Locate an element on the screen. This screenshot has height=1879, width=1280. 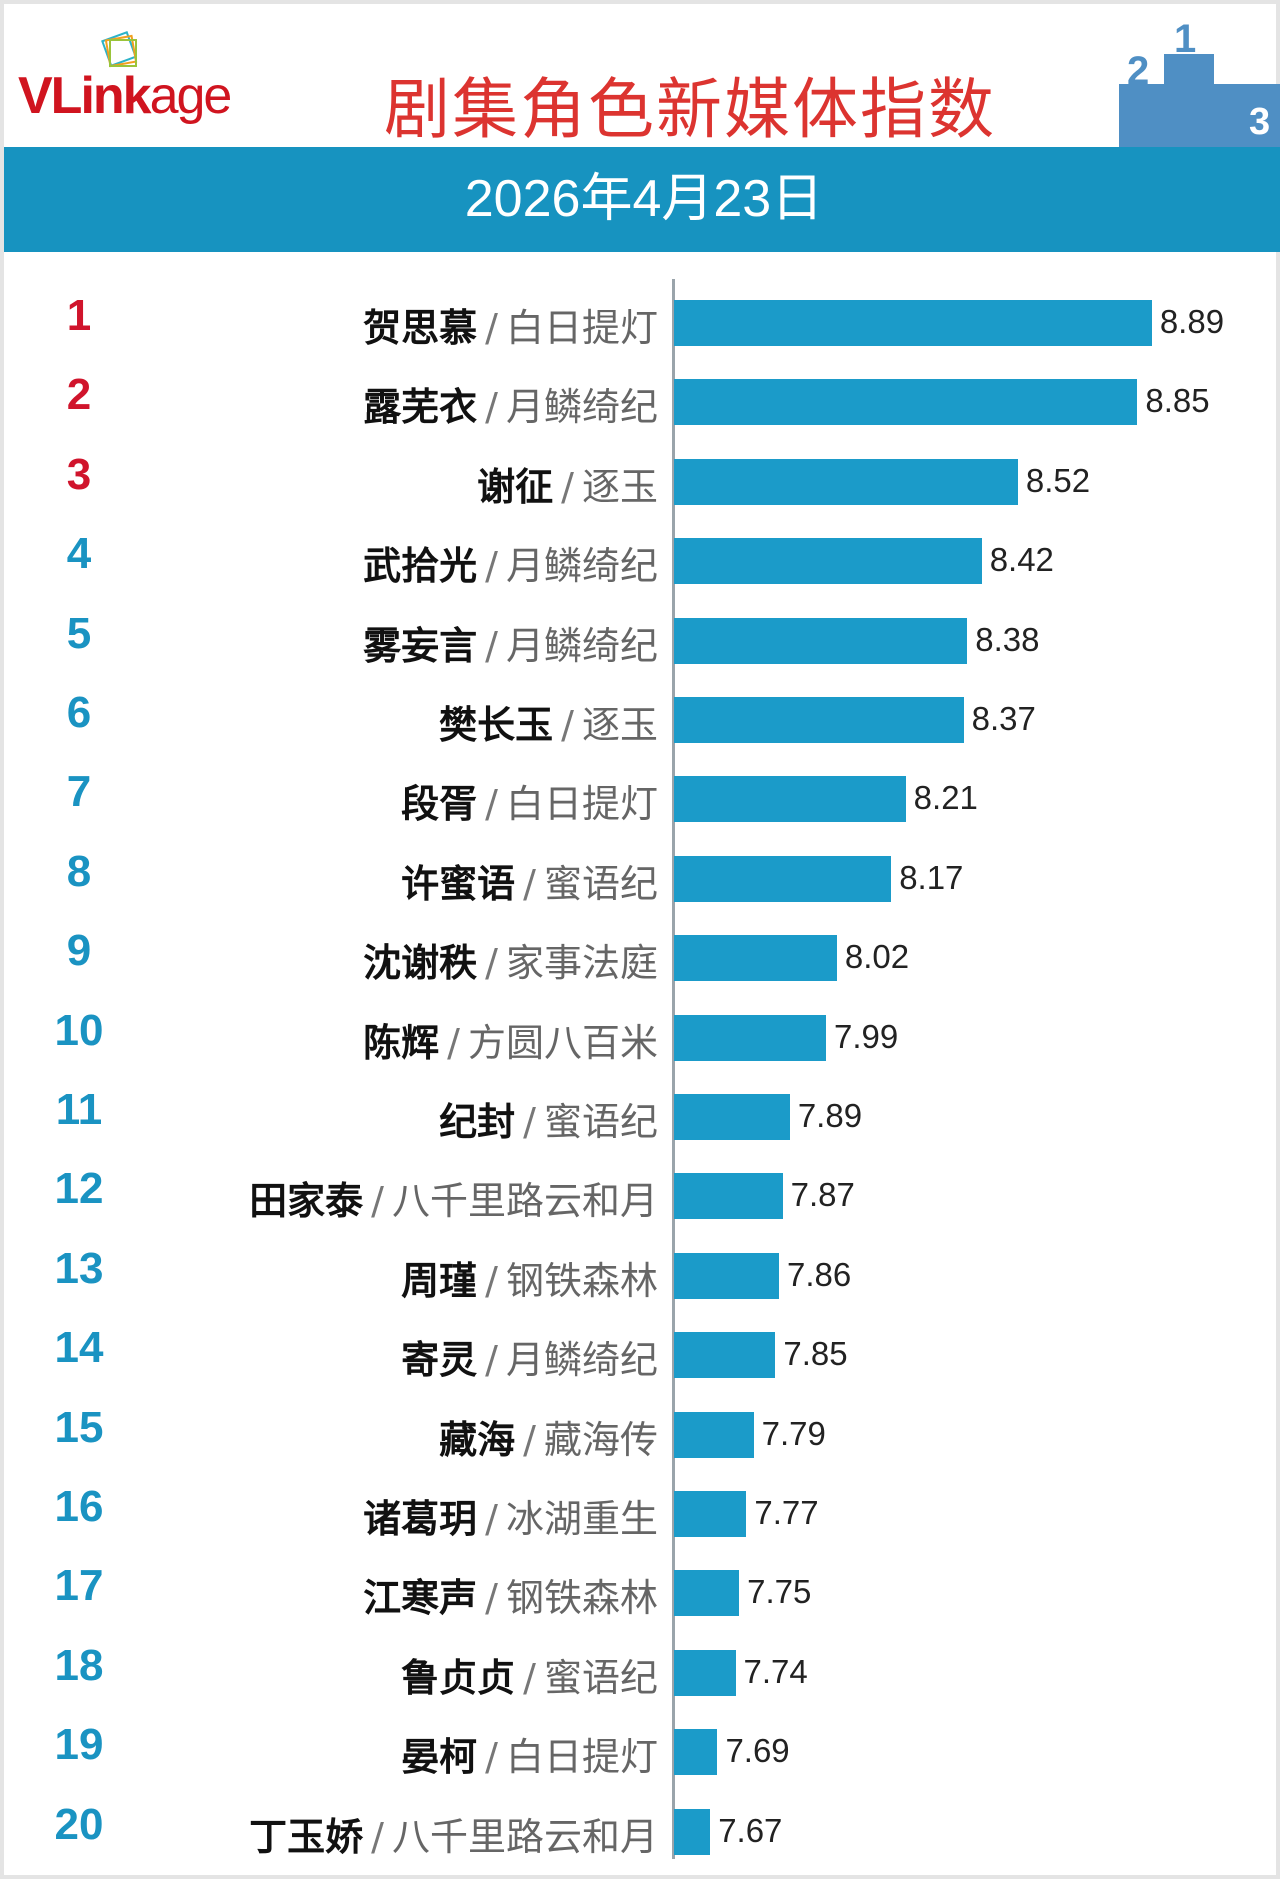
chart-row: 10 陈辉 / 方圆八百米 7.99 is located at coordinates (642, 1037).